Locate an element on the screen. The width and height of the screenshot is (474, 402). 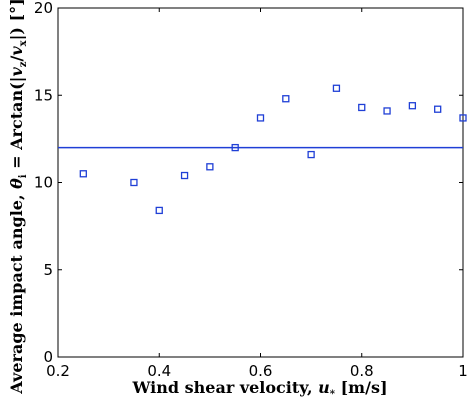
x-tick-label: 0.8 is located at coordinates (362, 371).